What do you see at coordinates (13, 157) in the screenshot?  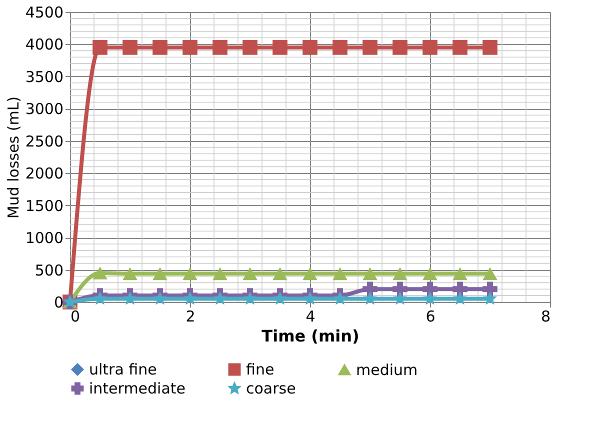 I see `y-axis-title: Mud losses (mL)` at bounding box center [13, 157].